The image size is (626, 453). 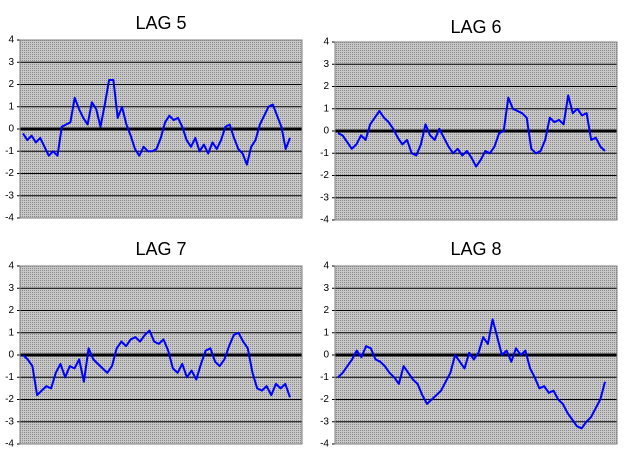 I want to click on chart-title: LAG 6, so click(x=475, y=27).